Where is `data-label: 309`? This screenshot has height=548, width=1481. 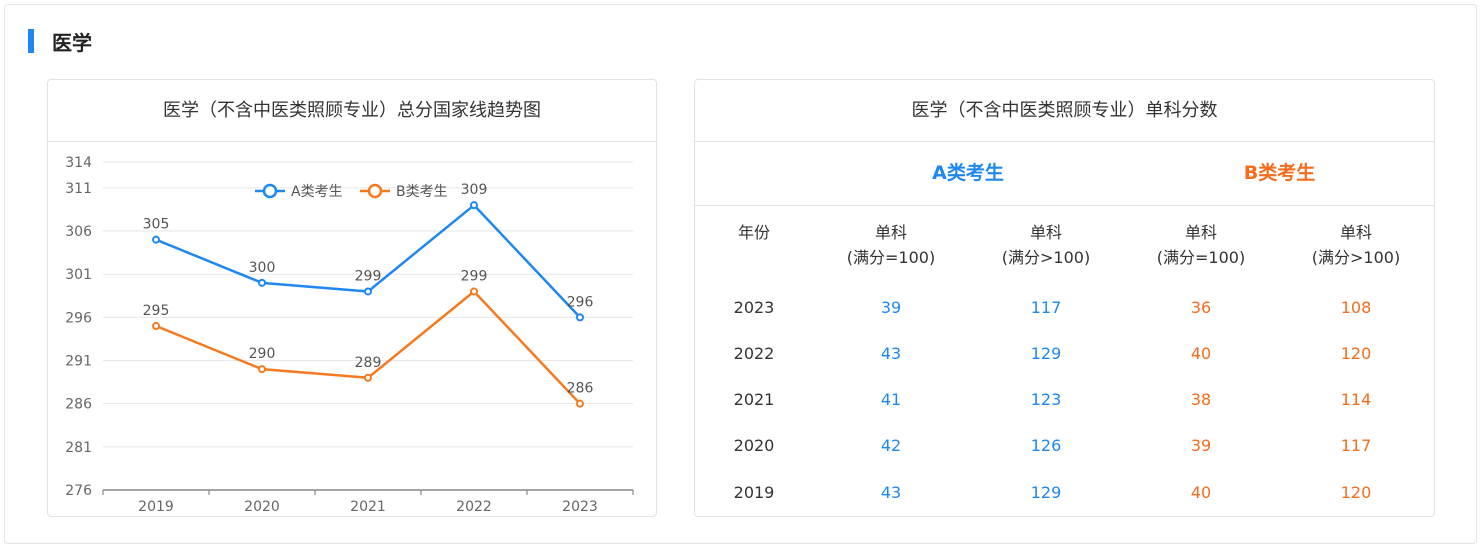 data-label: 309 is located at coordinates (474, 190).